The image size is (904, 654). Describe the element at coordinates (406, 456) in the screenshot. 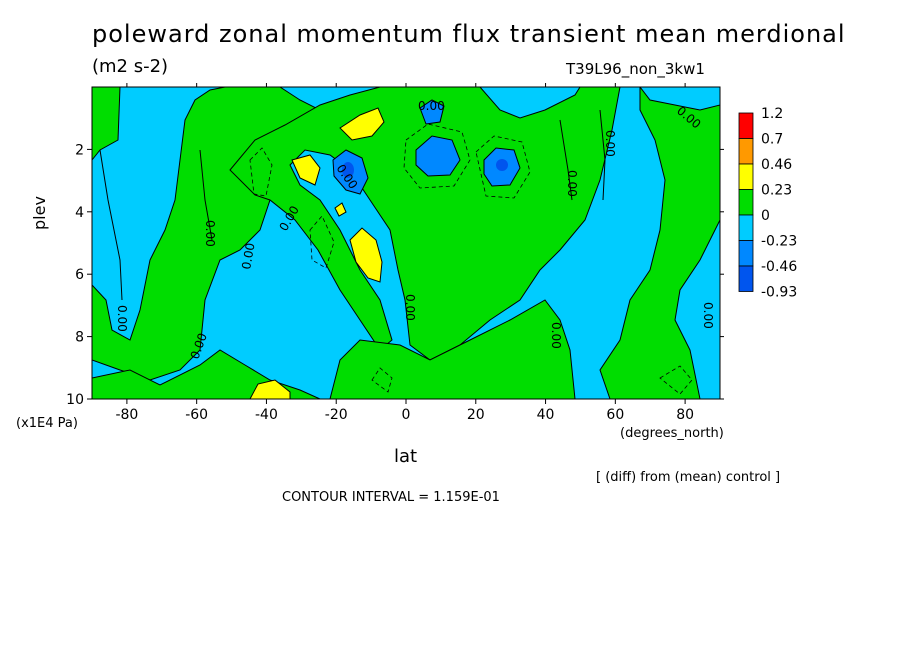

I see `x-axis-label: lat` at that location.